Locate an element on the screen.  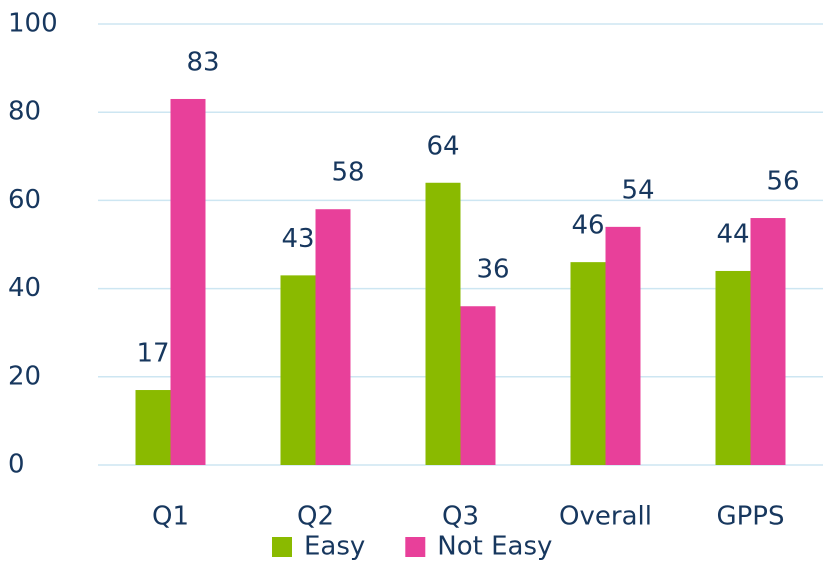
data-label: 43 is located at coordinates (297, 239).